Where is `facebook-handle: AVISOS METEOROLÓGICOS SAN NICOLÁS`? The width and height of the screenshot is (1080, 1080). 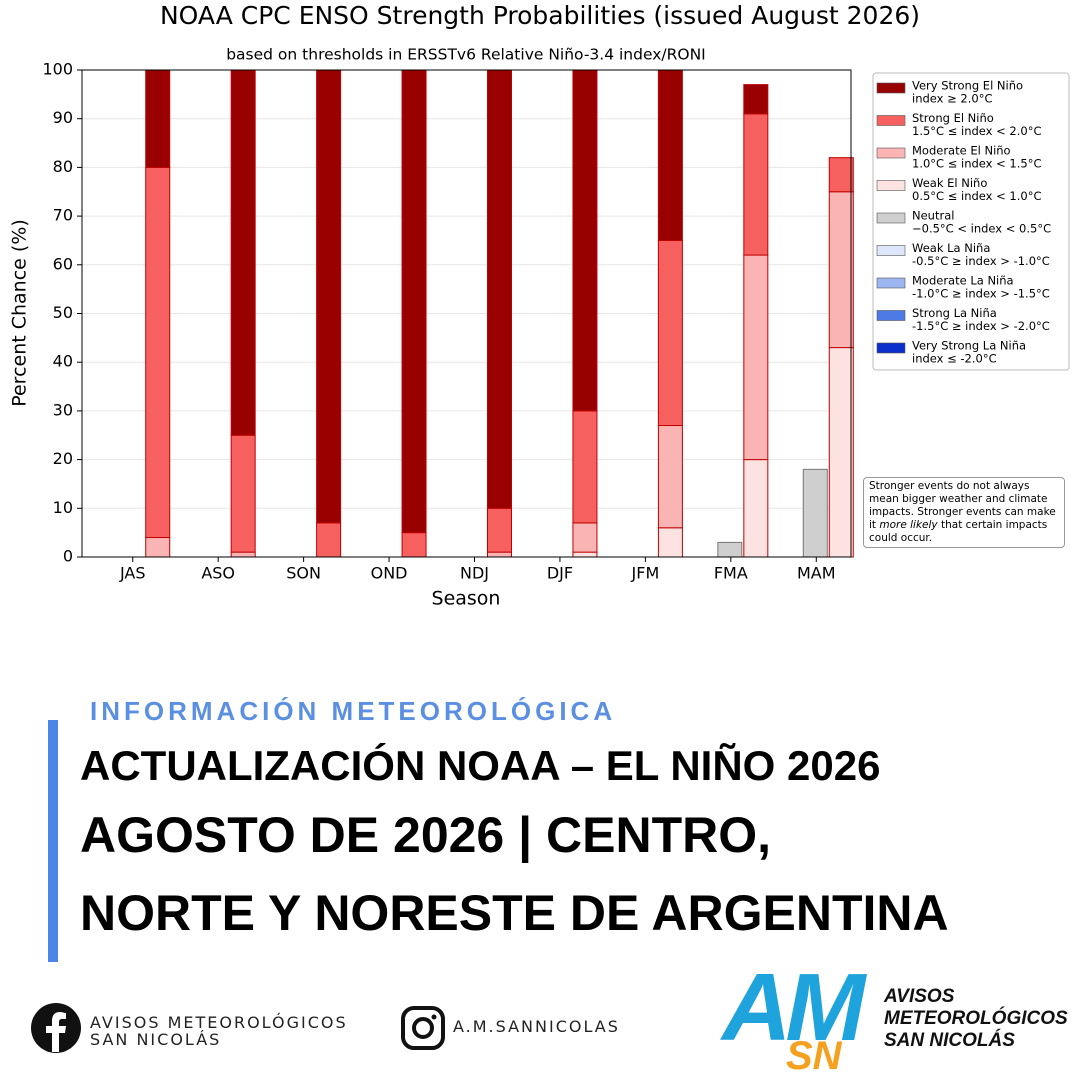 facebook-handle: AVISOS METEOROLÓGICOS SAN NICOLÁS is located at coordinates (219, 1031).